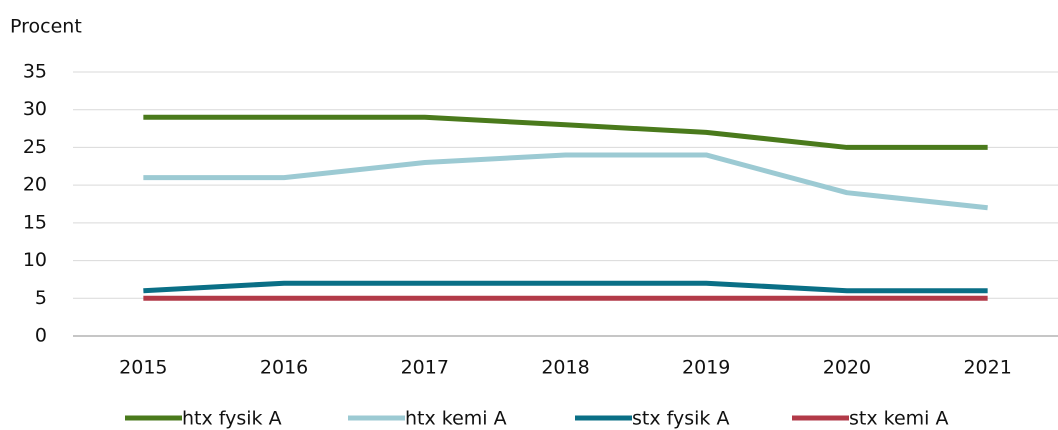 Image resolution: width=1058 pixels, height=430 pixels. Describe the element at coordinates (898, 419) in the screenshot. I see `legend-label: stx kemi A` at that location.